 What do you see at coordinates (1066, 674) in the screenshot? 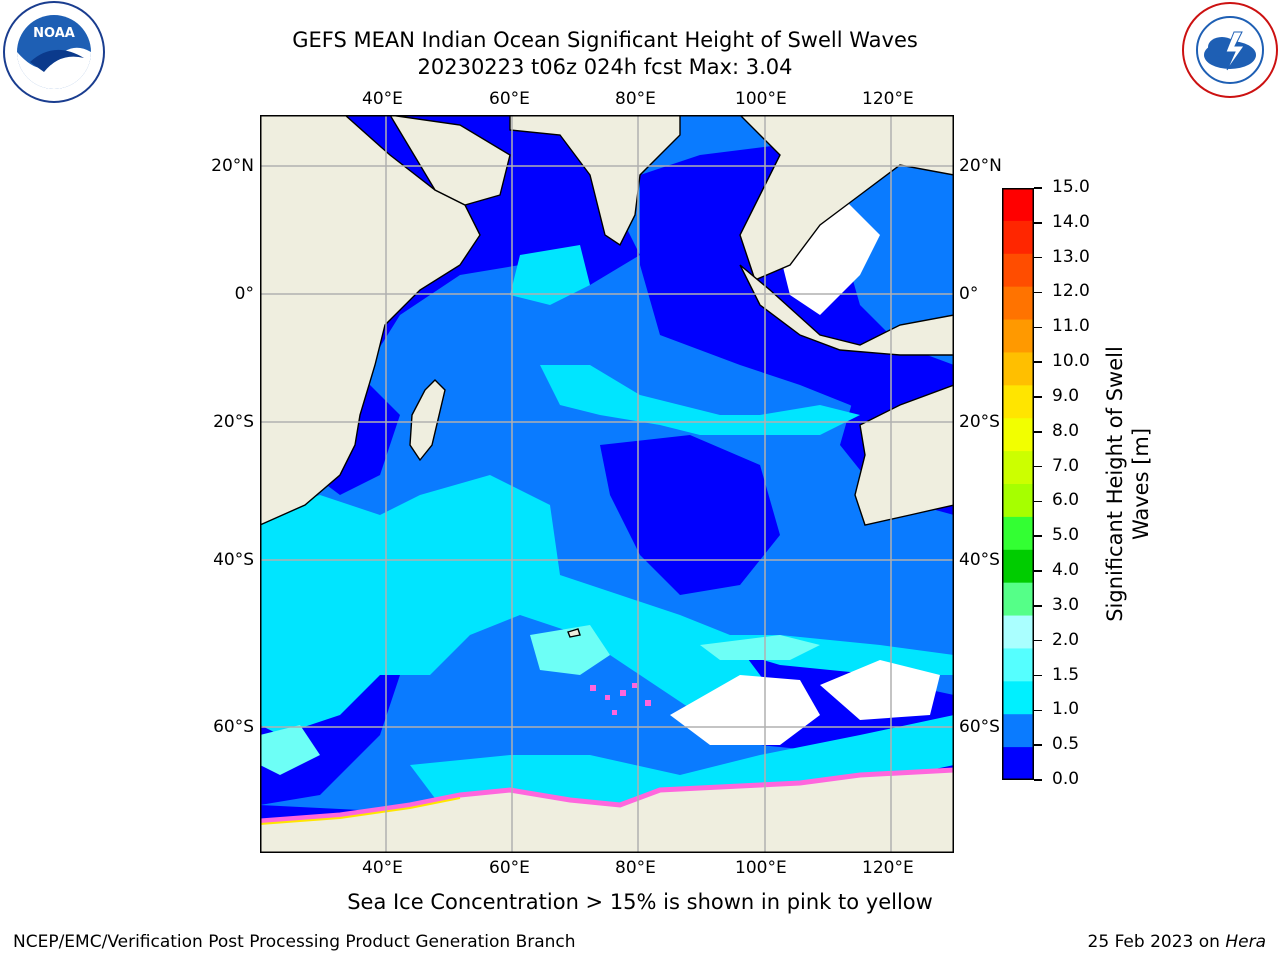
I see `colorbar-tick-label: 1.5` at bounding box center [1066, 674].